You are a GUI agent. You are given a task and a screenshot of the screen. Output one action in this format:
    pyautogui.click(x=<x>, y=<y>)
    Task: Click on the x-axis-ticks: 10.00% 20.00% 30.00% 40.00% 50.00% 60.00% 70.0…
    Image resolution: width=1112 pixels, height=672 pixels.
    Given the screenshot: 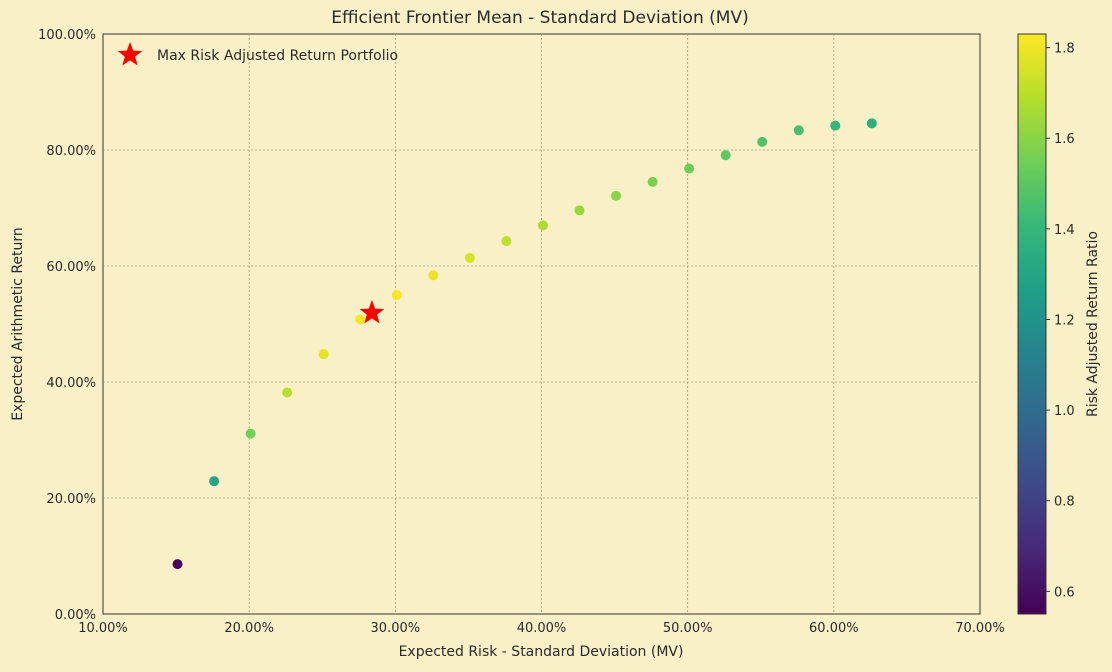 What is the action you would take?
    pyautogui.click(x=541, y=628)
    